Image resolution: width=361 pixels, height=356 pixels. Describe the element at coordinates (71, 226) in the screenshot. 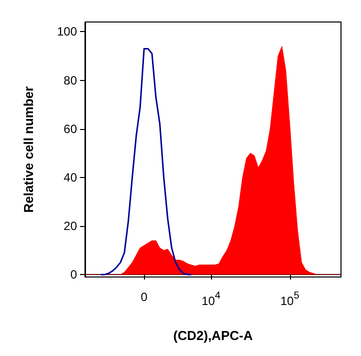

I see `y-tick-label: 20` at that location.